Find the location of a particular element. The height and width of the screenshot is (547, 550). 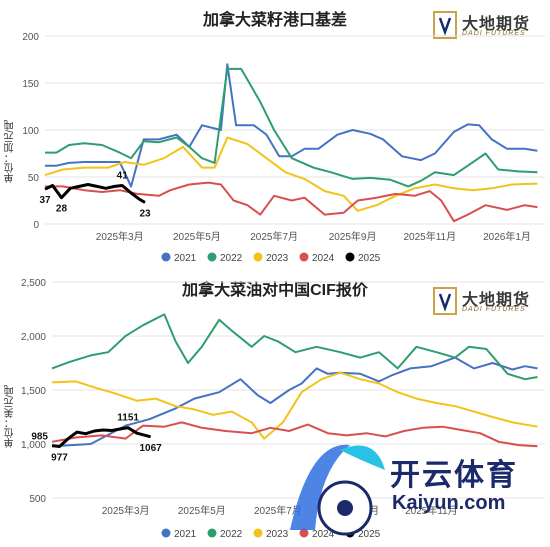

data-label: 977 is located at coordinates (59, 457).